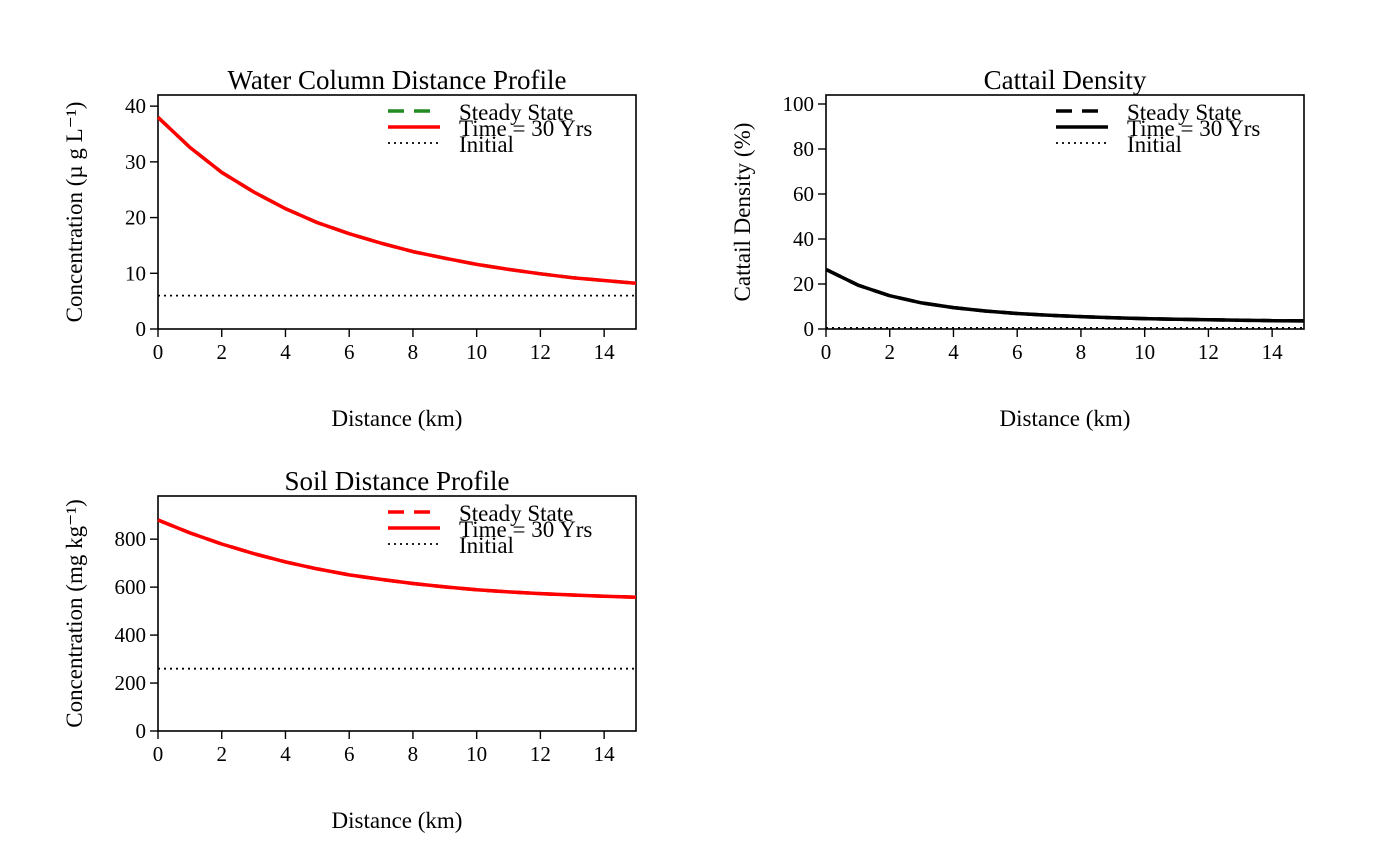 Image resolution: width=1400 pixels, height=866 pixels. I want to click on chart-title: Cattail Density, so click(1065, 80).